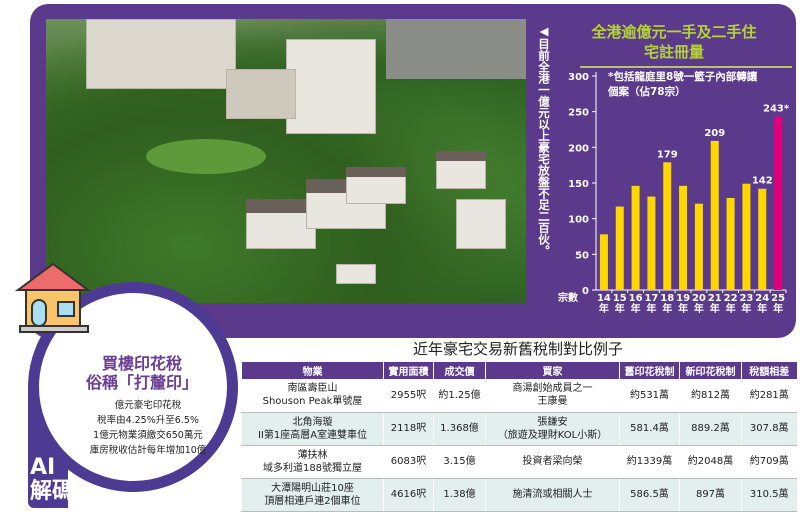 The width and height of the screenshot is (800, 523). What do you see at coordinates (762, 181) in the screenshot?
I see `data-label: 142` at bounding box center [762, 181].